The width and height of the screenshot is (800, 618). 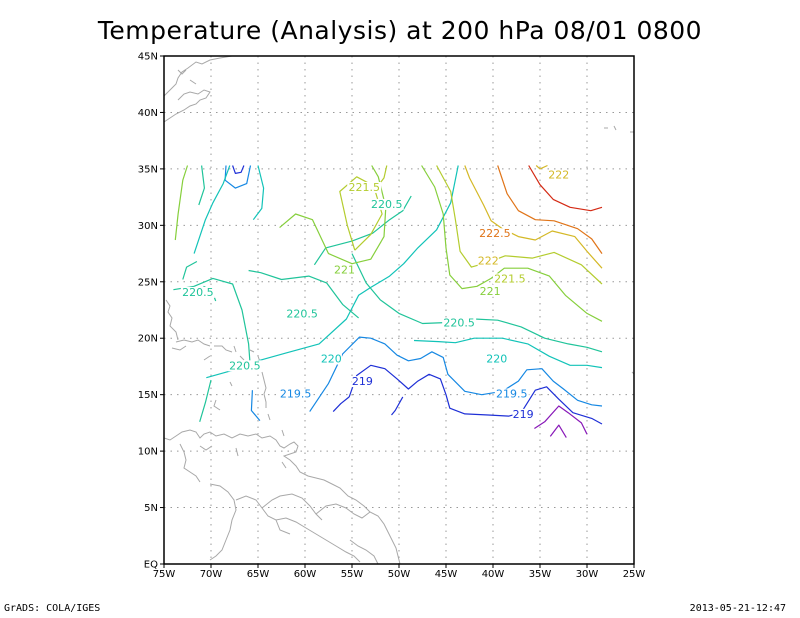 What do you see at coordinates (294, 523) in the screenshot?
I see `south-america-borders` at bounding box center [294, 523].